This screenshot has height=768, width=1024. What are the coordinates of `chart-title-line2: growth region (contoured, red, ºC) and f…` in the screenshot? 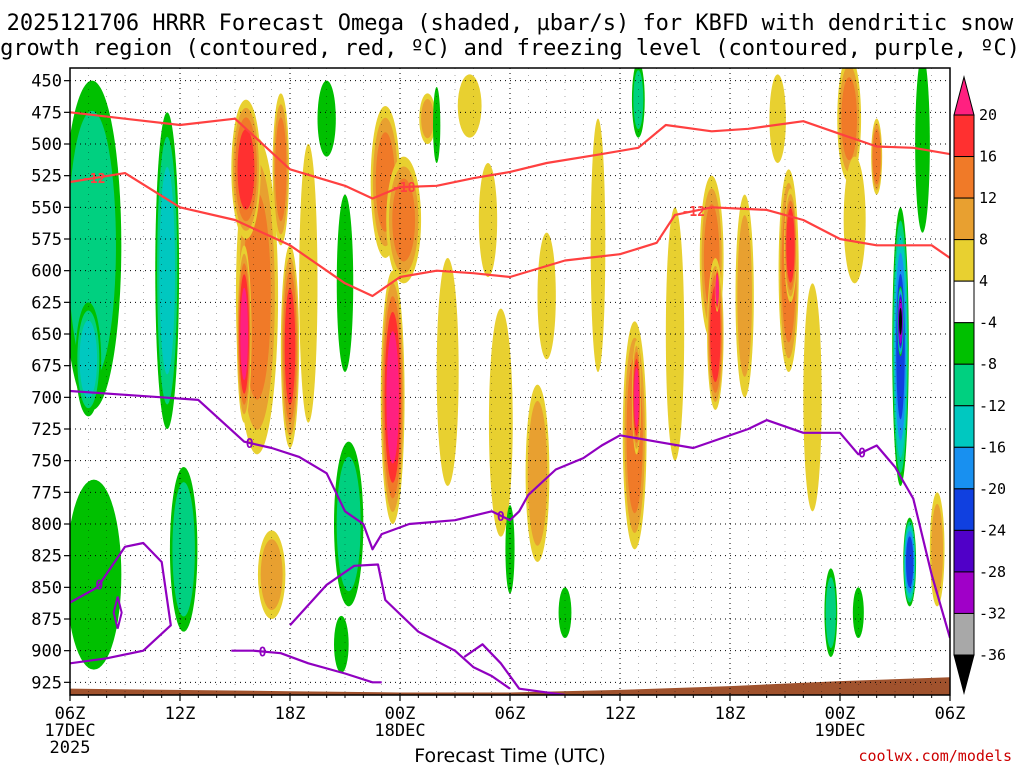 It's located at (510, 48).